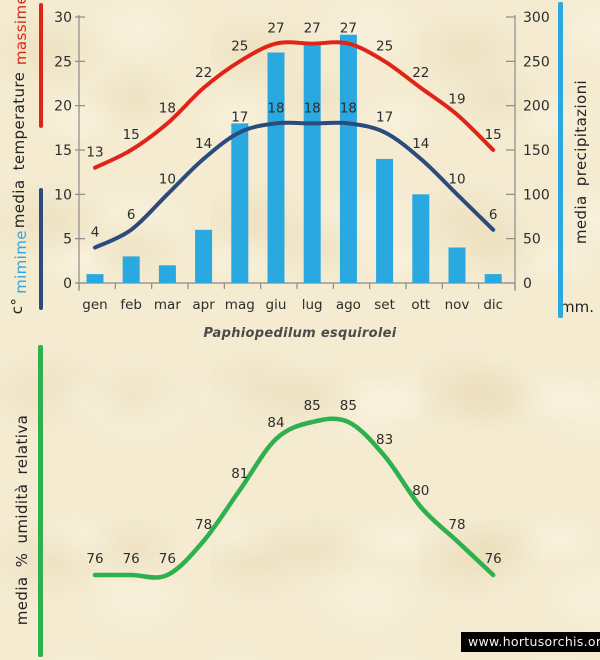 The image size is (600, 660). What do you see at coordinates (457, 305) in the screenshot?
I see `month-label: nov` at bounding box center [457, 305].